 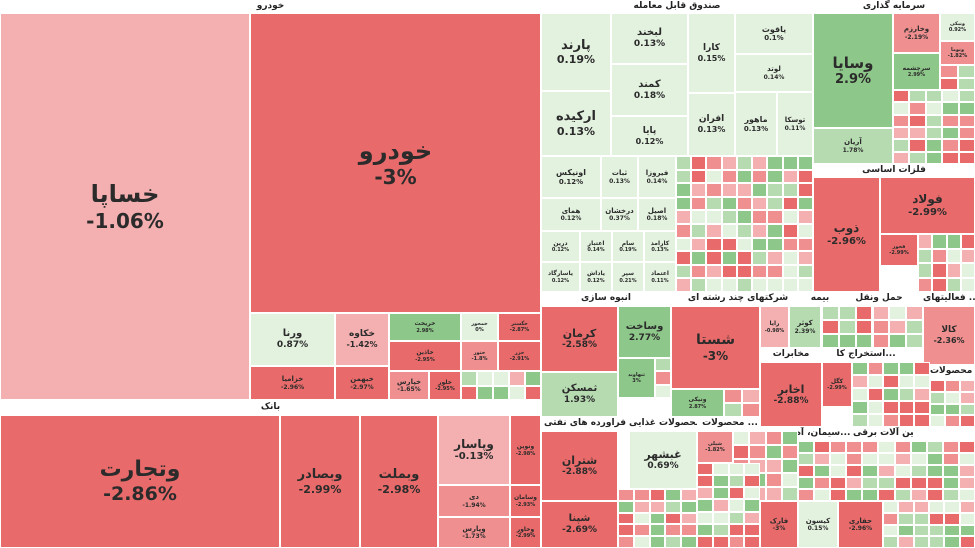 What do you see at coordinates (628, 277) in the screenshot?
I see `stock-tile: سپر 0.21%` at bounding box center [628, 277].